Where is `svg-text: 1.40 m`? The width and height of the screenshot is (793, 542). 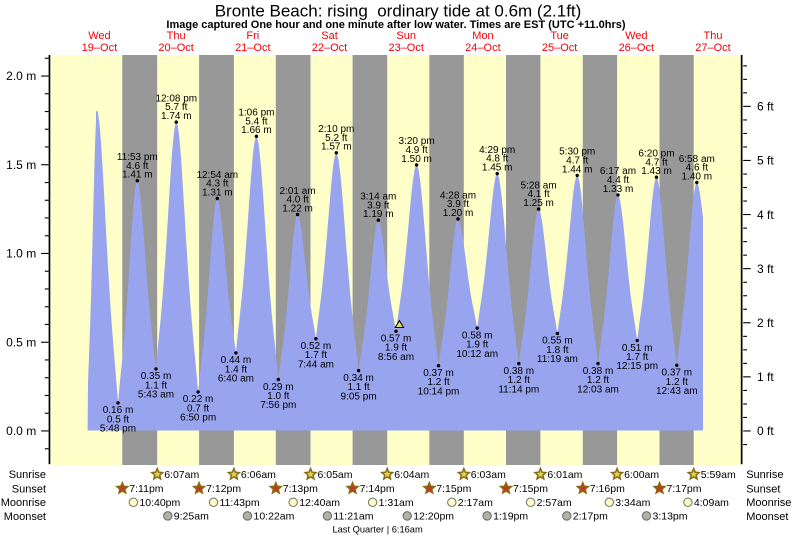 svg-text: 1.40 m is located at coordinates (697, 176).